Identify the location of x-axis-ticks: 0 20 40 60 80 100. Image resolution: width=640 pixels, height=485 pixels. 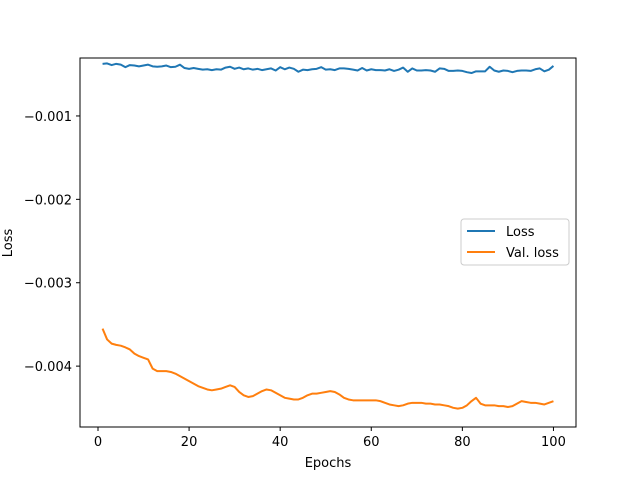
(330, 438).